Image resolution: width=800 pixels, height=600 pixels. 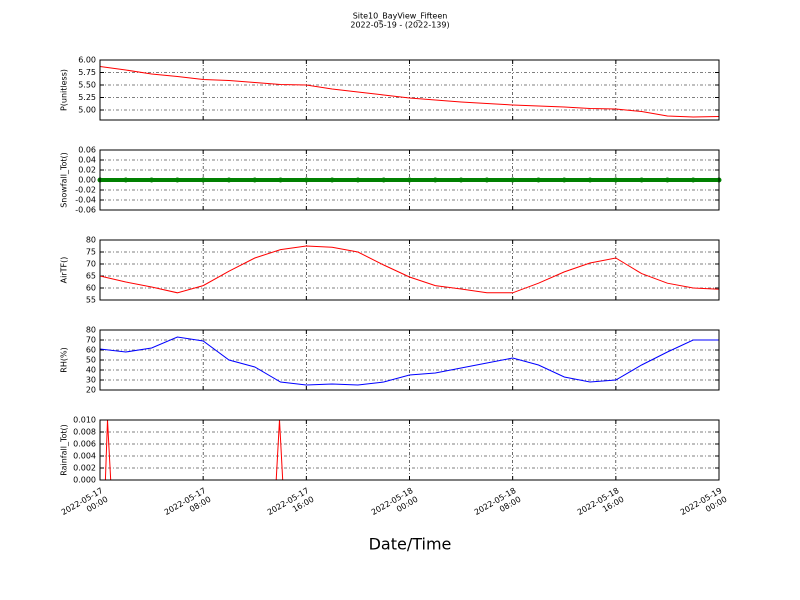 What do you see at coordinates (84, 468) in the screenshot?
I see `y-tick-label: 0.002` at bounding box center [84, 468].